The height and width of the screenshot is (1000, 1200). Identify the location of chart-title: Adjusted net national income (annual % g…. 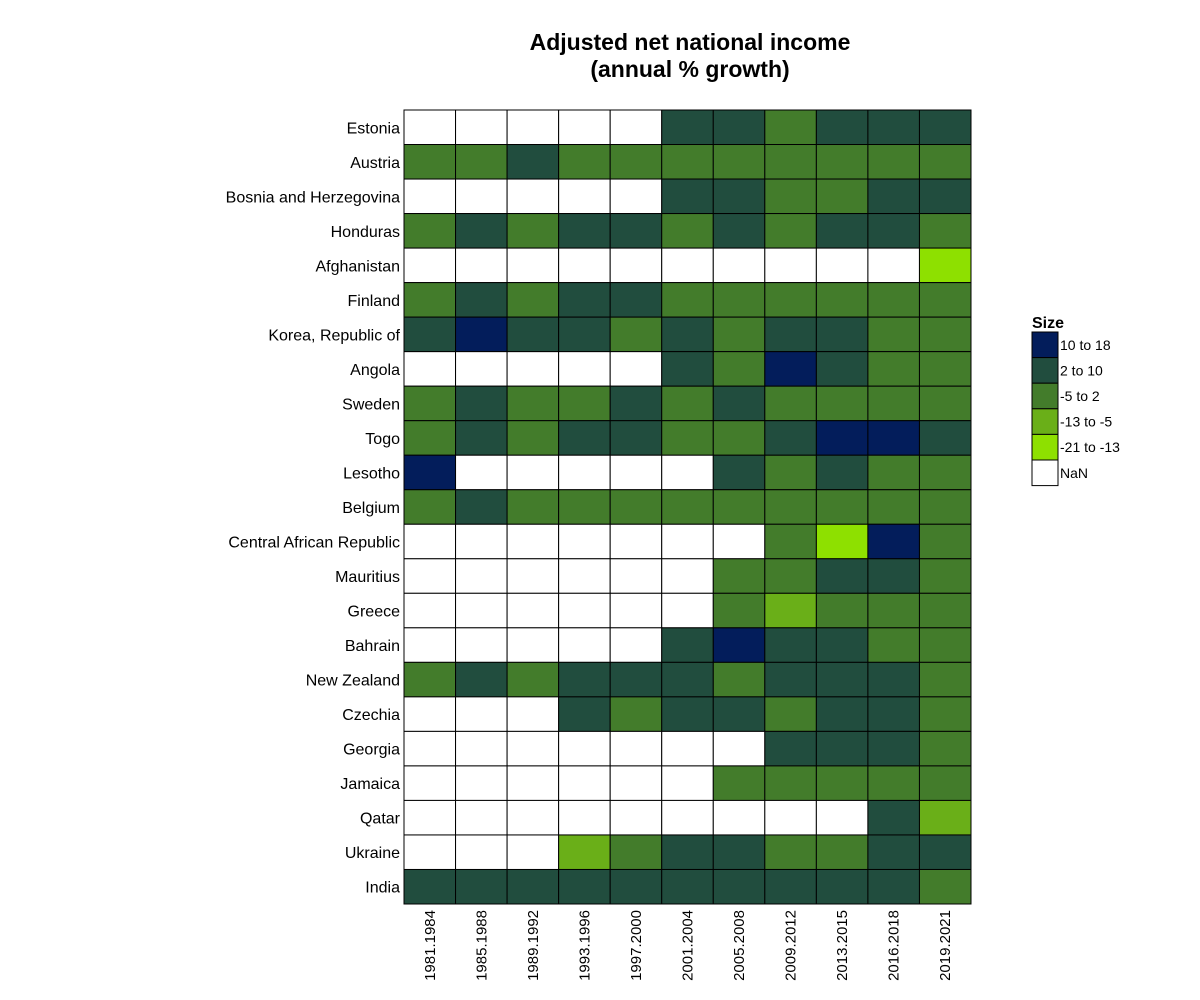
(690, 55).